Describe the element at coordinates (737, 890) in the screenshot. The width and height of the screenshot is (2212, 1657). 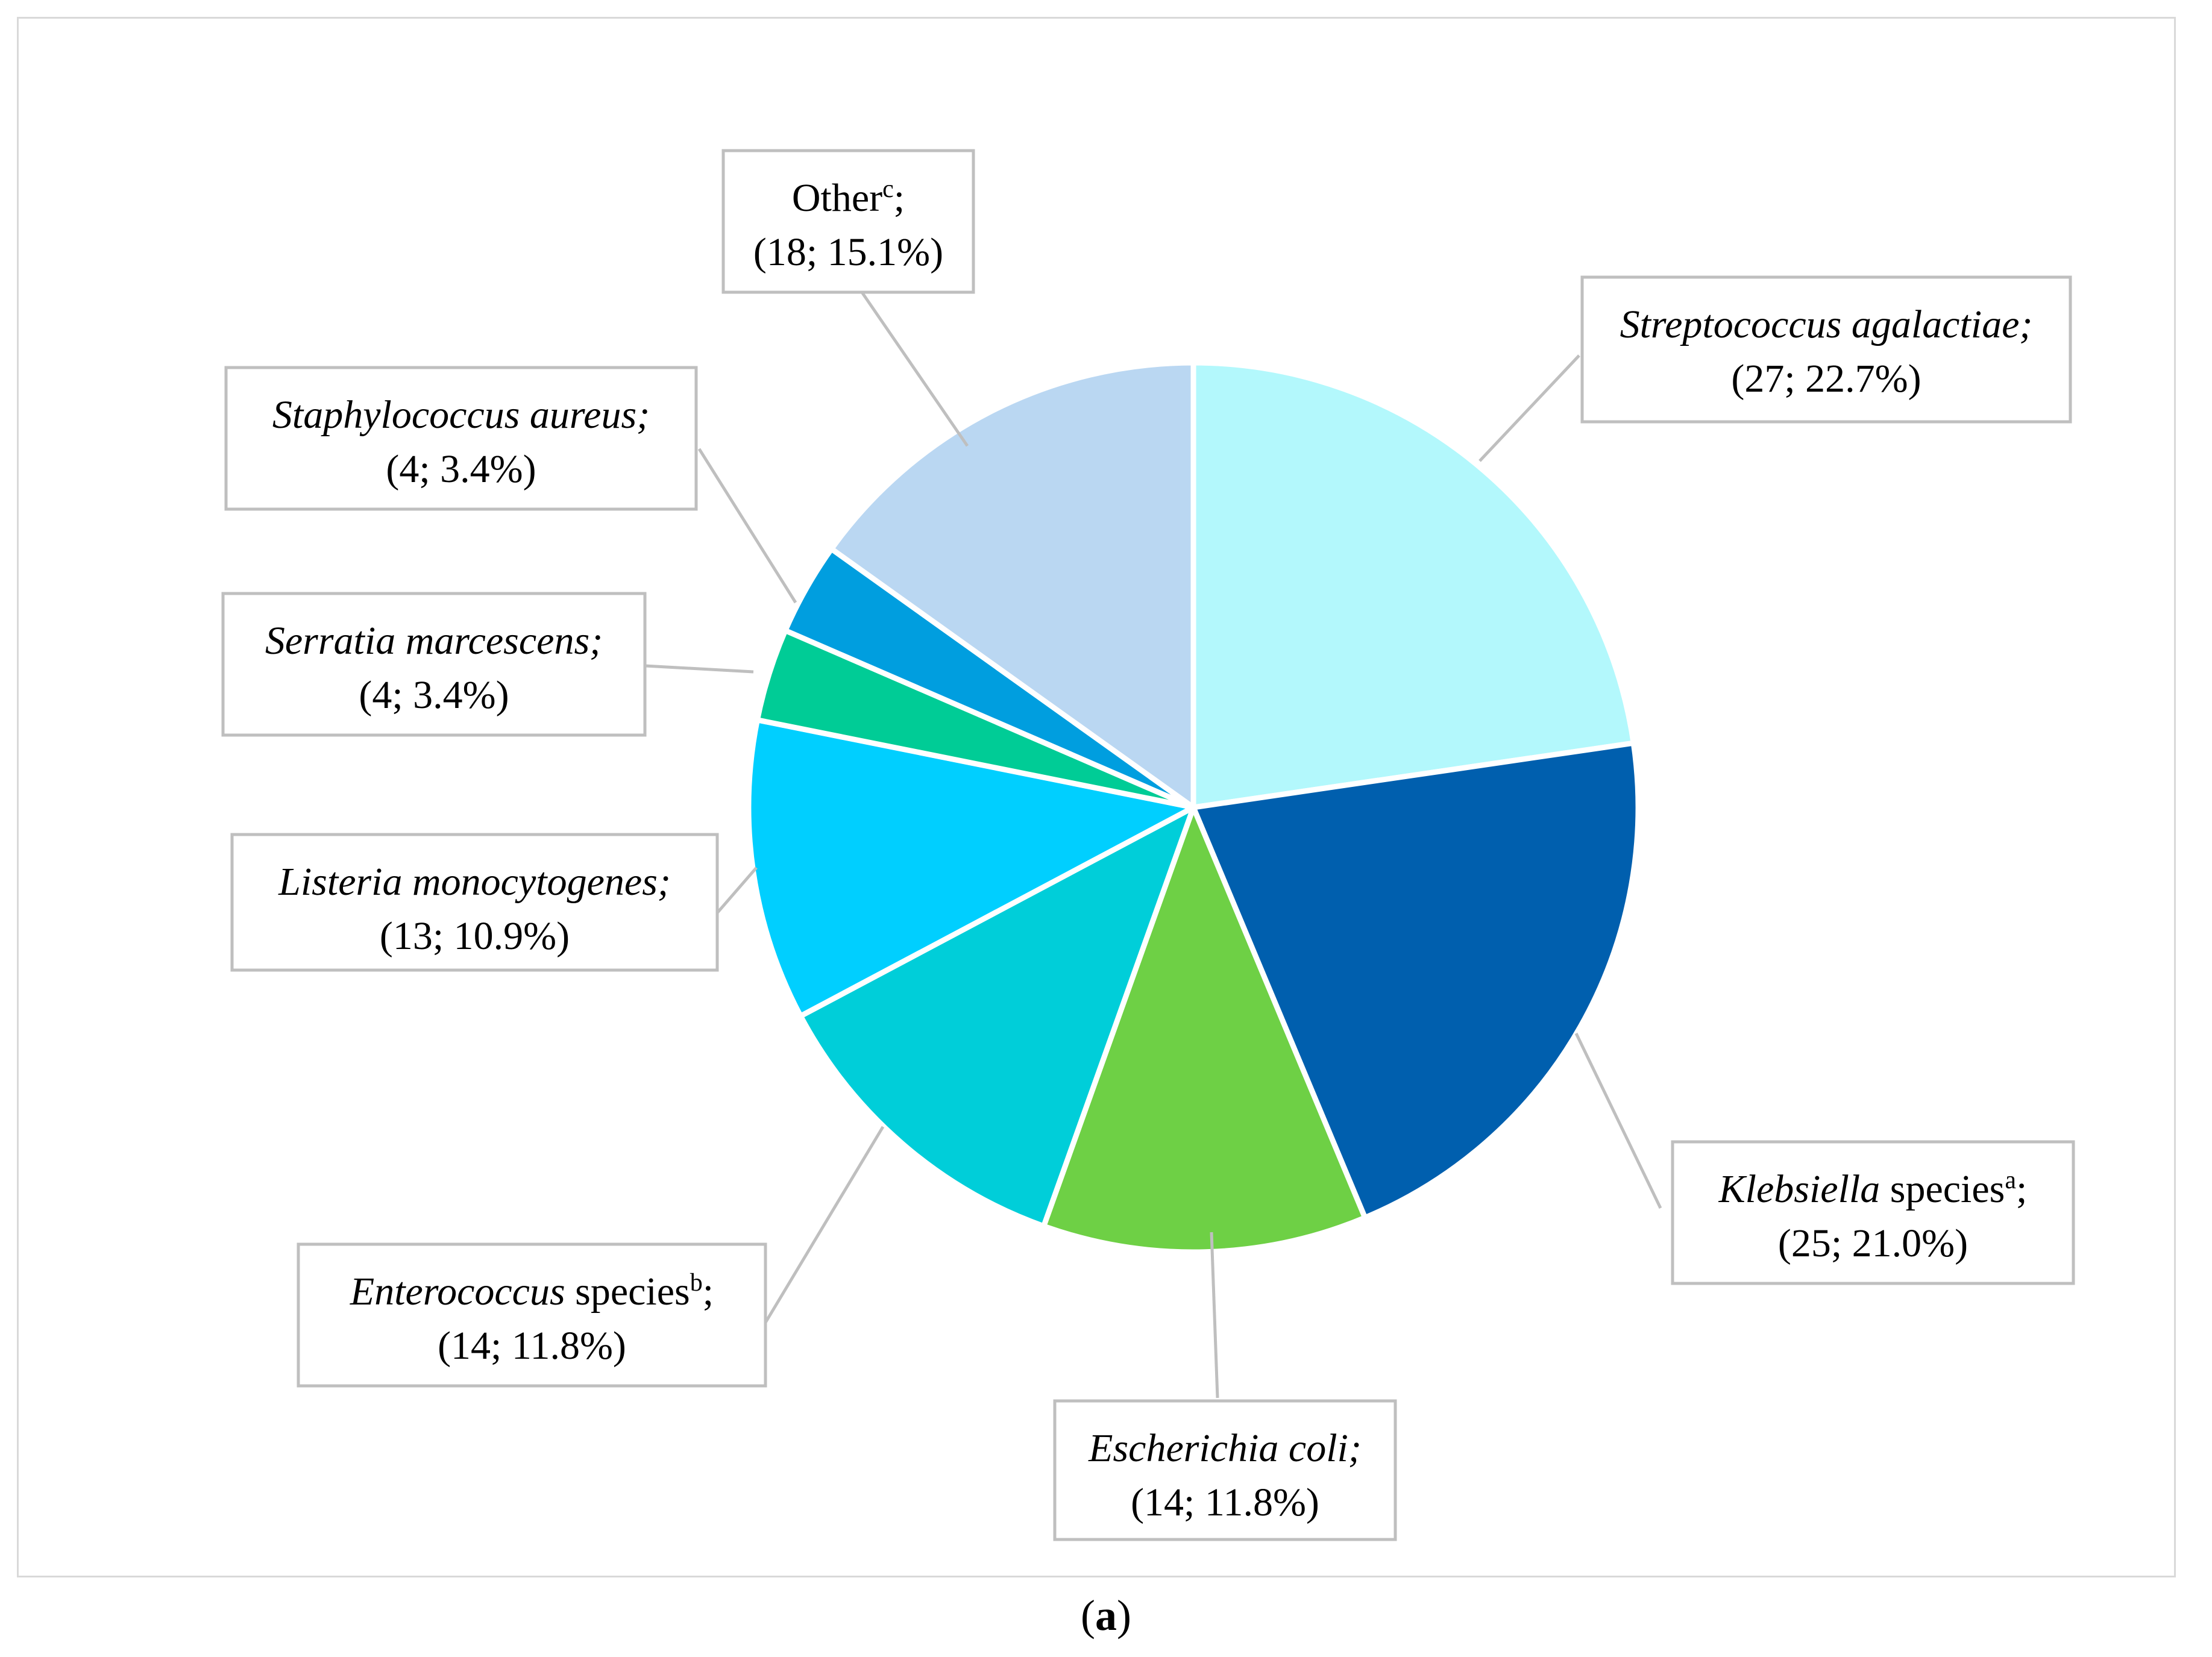
I see `leader-line-listeria` at that location.